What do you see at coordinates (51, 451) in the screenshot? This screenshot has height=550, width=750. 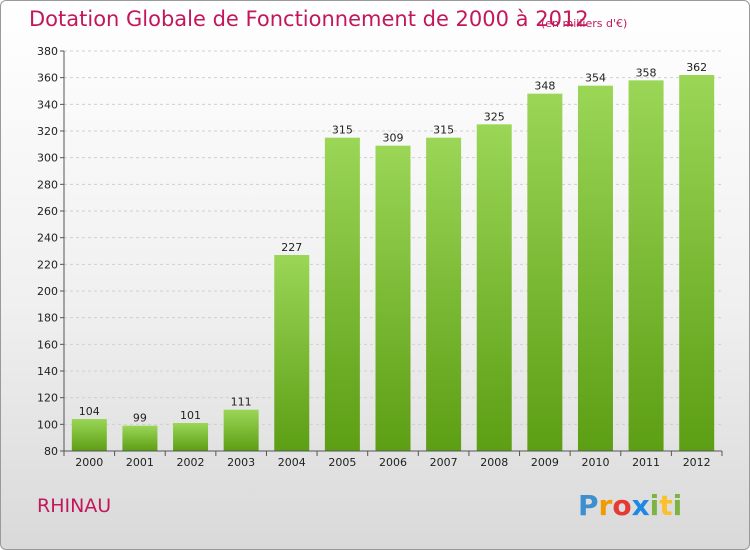 I see `y-tick-label: 80` at bounding box center [51, 451].